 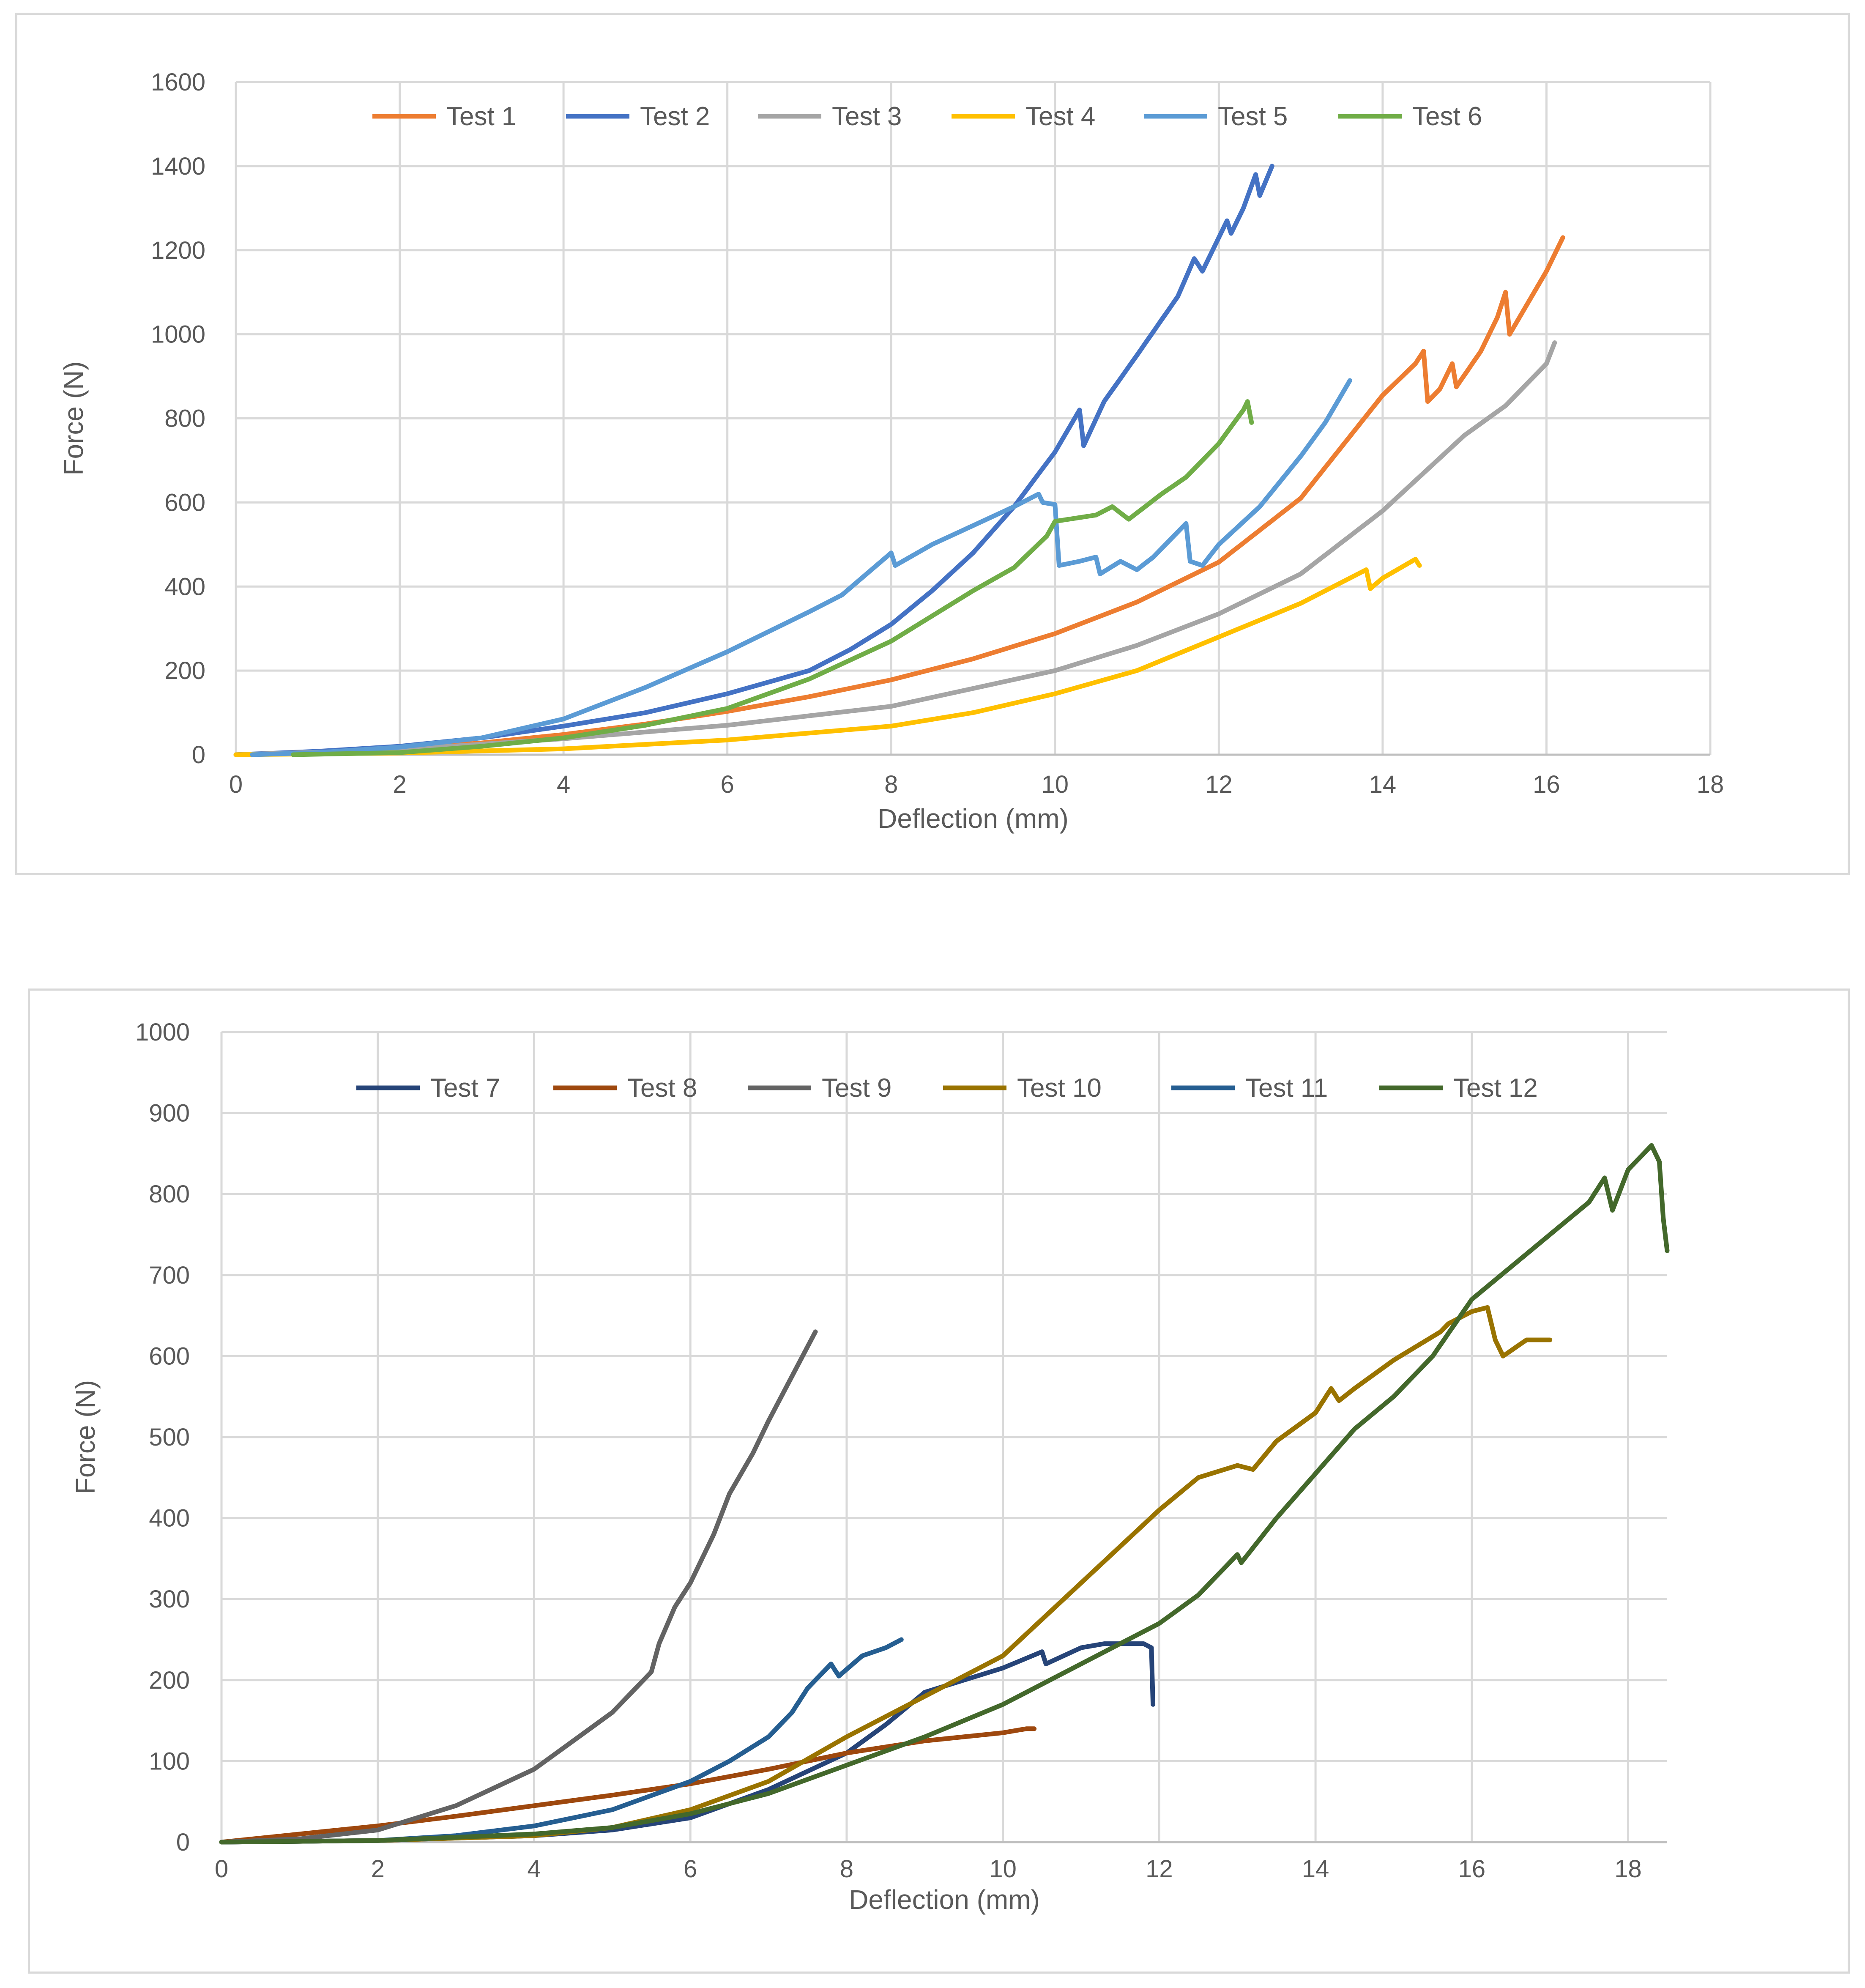 I want to click on legend-label: Test 5, so click(x=1253, y=116).